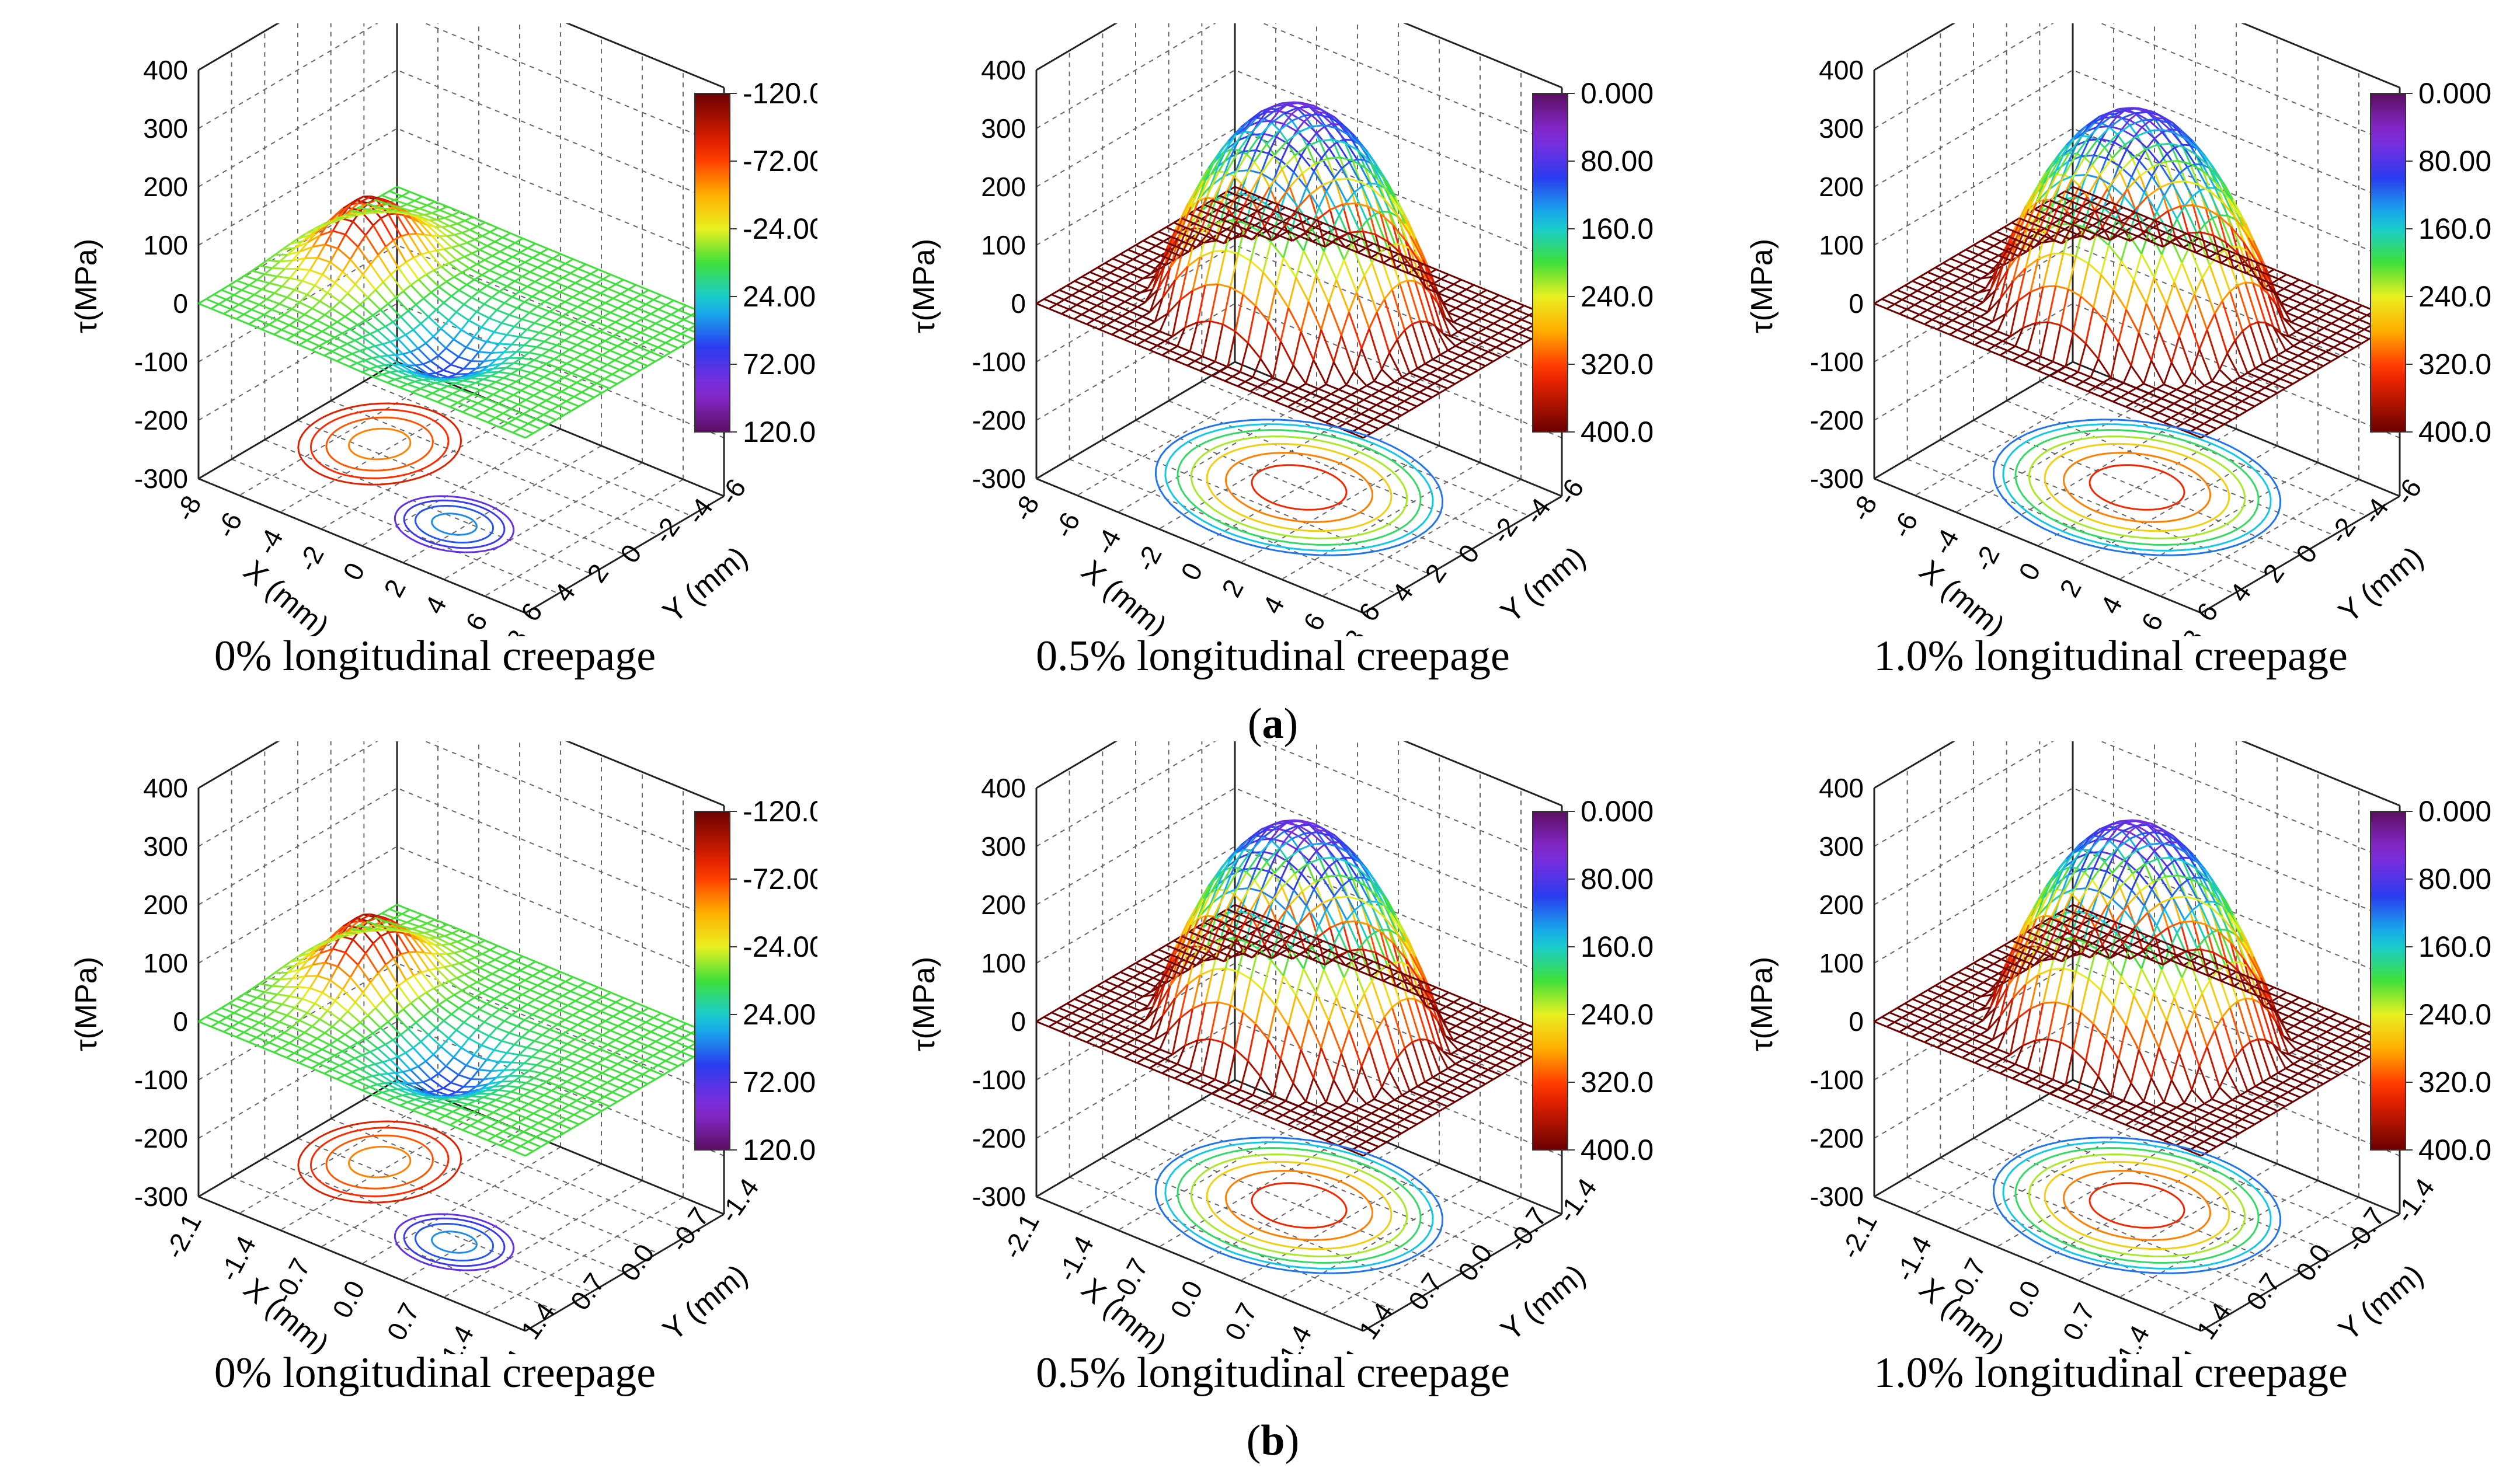  What do you see at coordinates (161, 362) in the screenshot?
I see `z-tick-label: -100` at bounding box center [161, 362].